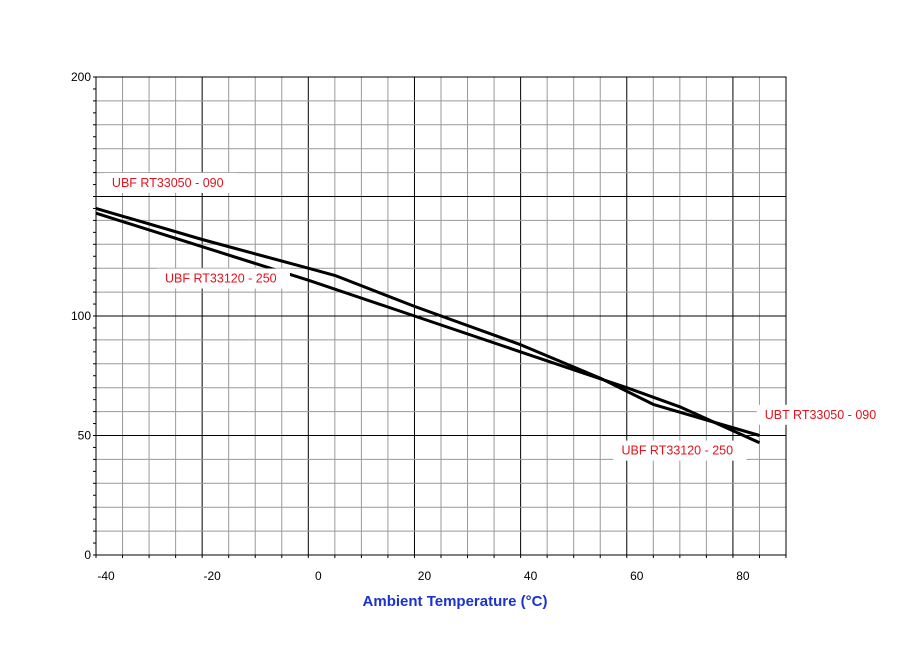  I want to click on y-tick-label: 50, so click(85, 436).